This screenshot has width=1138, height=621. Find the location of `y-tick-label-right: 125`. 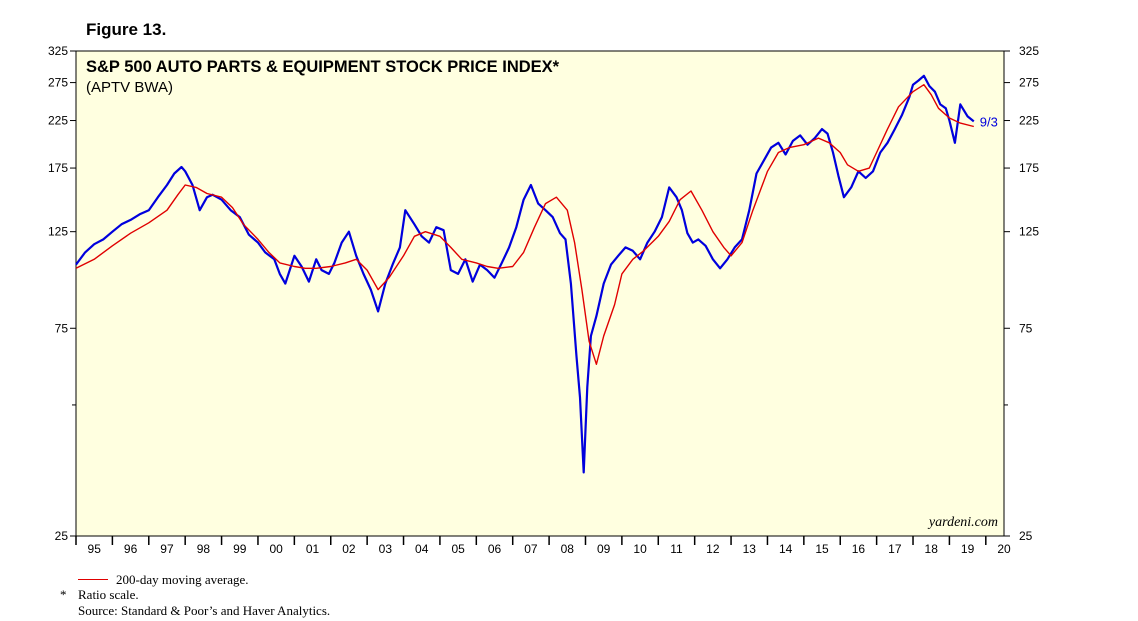

y-tick-label-right: 125 is located at coordinates (1029, 232).